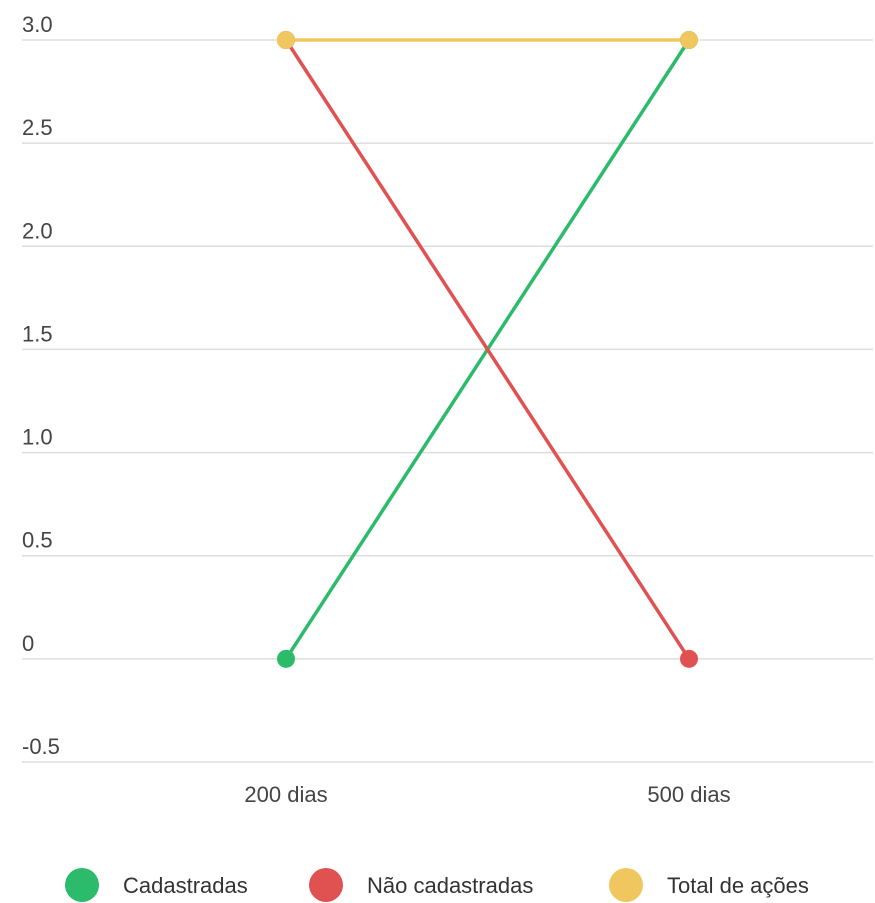 This screenshot has height=903, width=875. I want to click on y-tick-label: 3.0, so click(37, 24).